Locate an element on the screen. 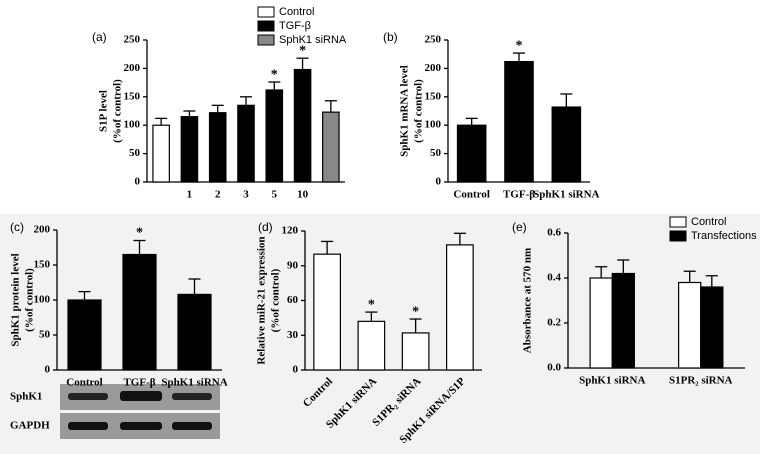 The height and width of the screenshot is (454, 760). y-tick-label: 30 is located at coordinates (293, 335).